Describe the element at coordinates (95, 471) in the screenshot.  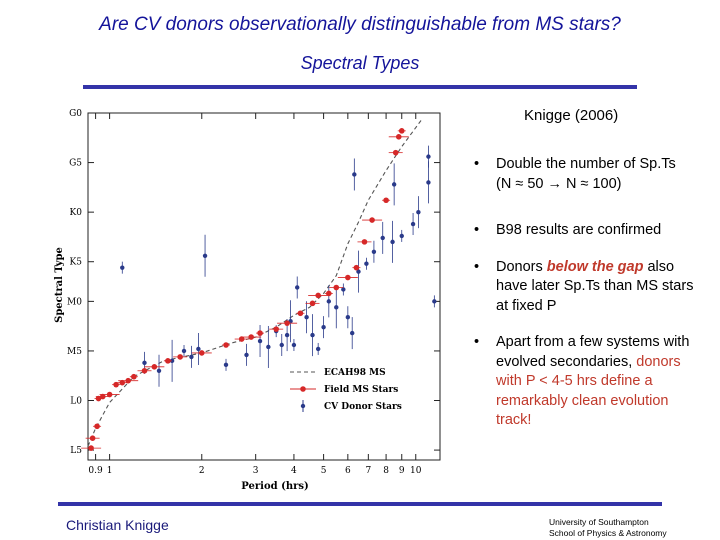
I see `x-tick-label: 0.9` at that location.